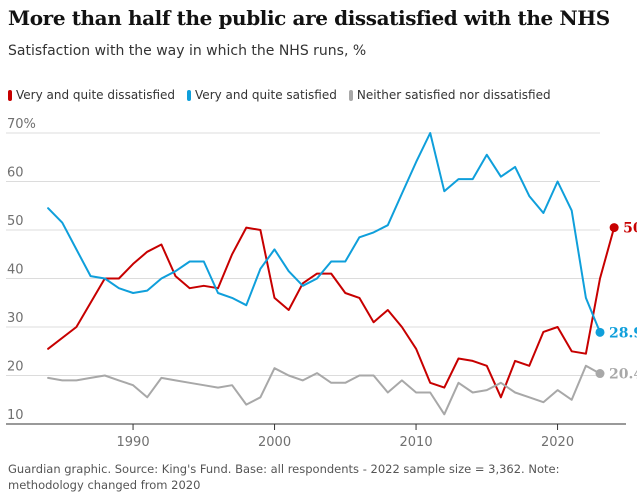  I want to click on legend-label-neither: Neither satisfied nor dissatisfied, so click(453, 95).